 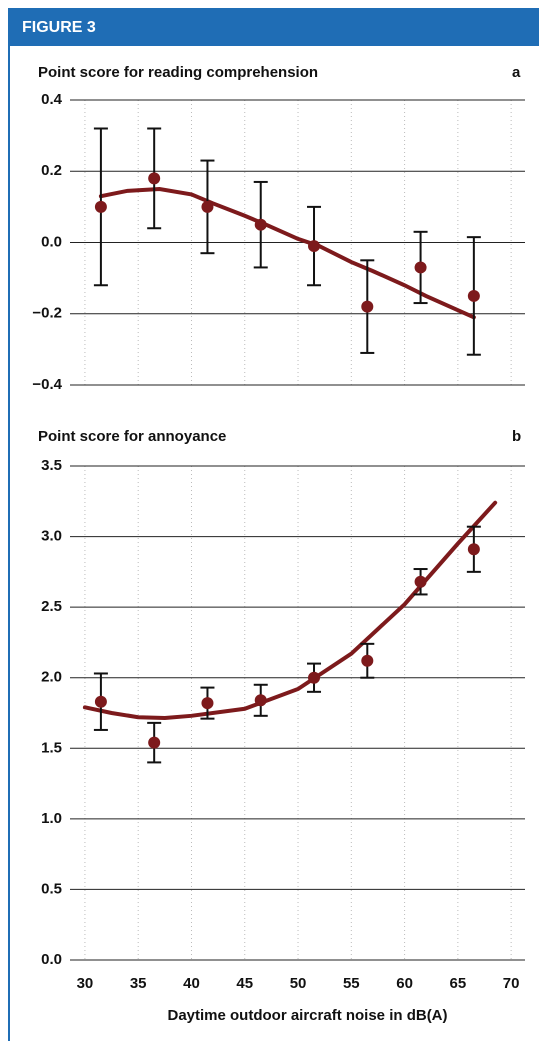 What do you see at coordinates (307, 1015) in the screenshot?
I see `x-axis-label: Daytime outdoor aircraft noise in dB(A)` at bounding box center [307, 1015].